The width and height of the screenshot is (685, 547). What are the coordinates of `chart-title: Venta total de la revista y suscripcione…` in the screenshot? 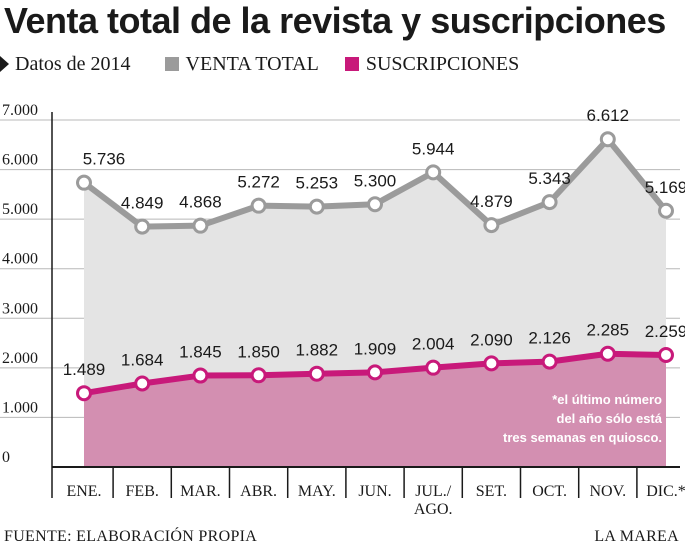 It's located at (335, 20).